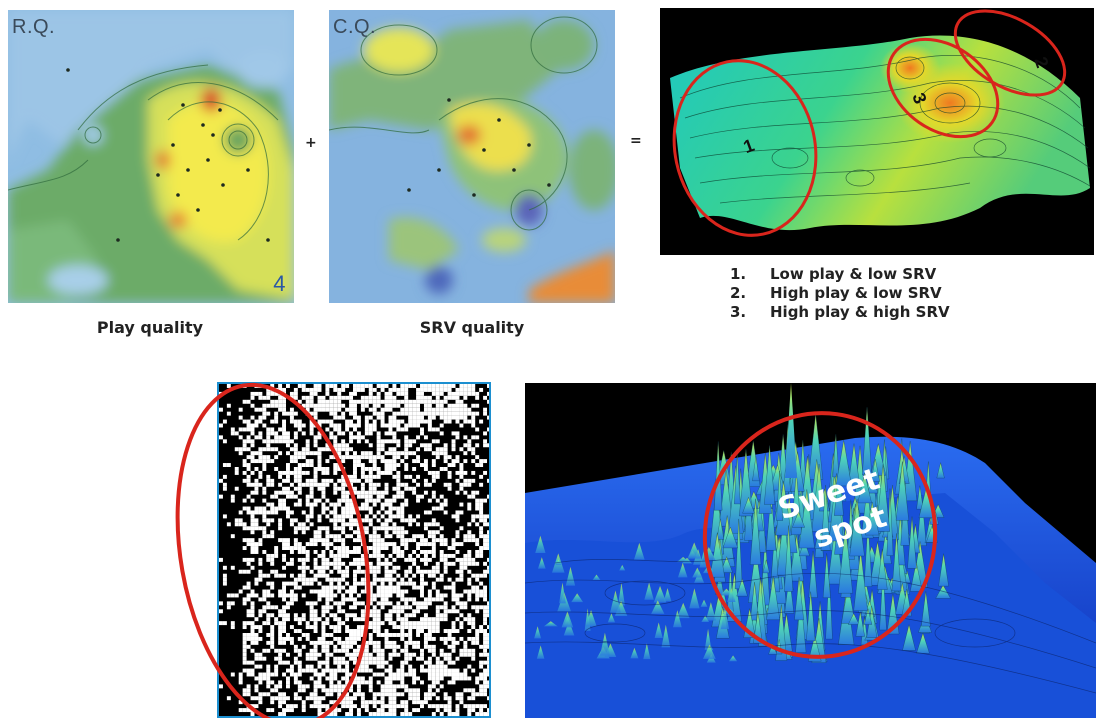  What do you see at coordinates (472, 327) in the screenshot?
I see `srv-quality-caption: SRV quality` at bounding box center [472, 327].